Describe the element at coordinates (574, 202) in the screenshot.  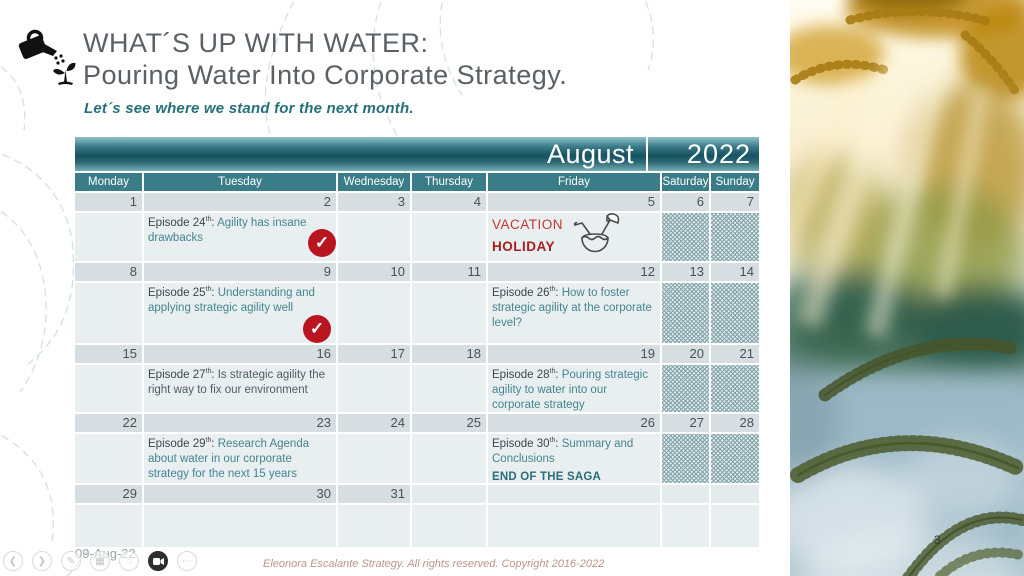
I see `date-cell: 5` at that location.